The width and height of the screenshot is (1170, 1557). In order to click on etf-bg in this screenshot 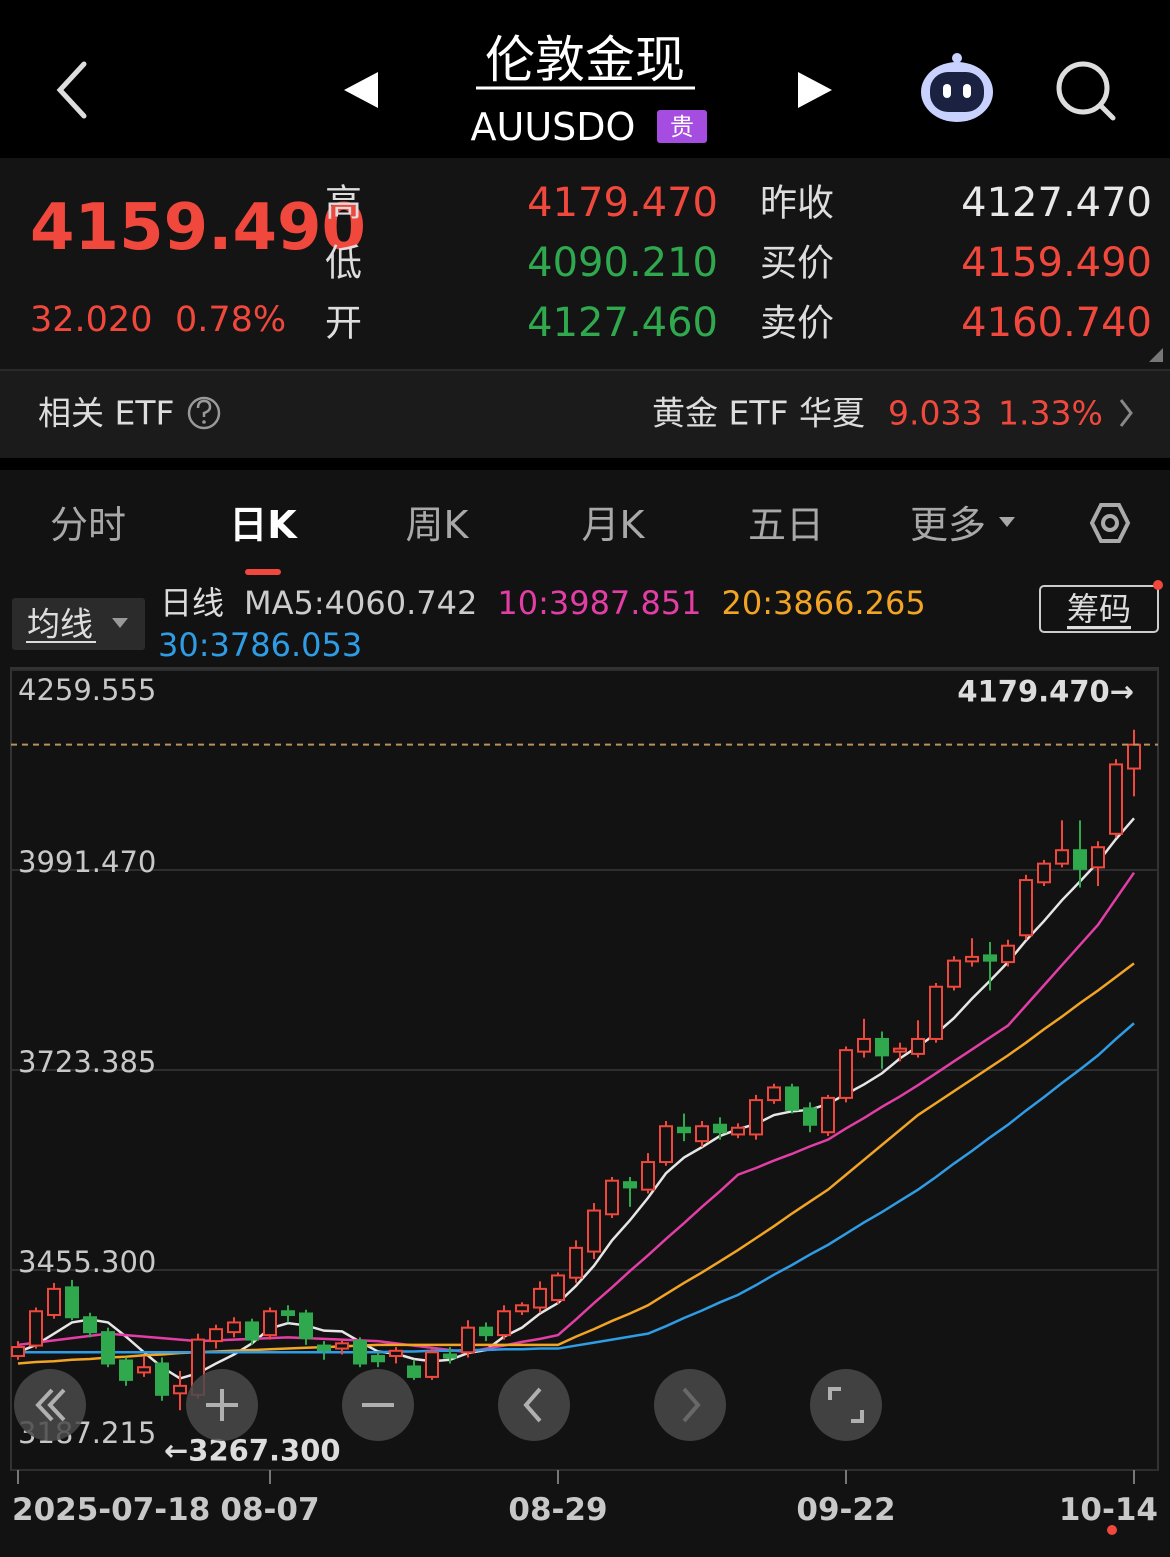, I will do `click(585, 414)`.